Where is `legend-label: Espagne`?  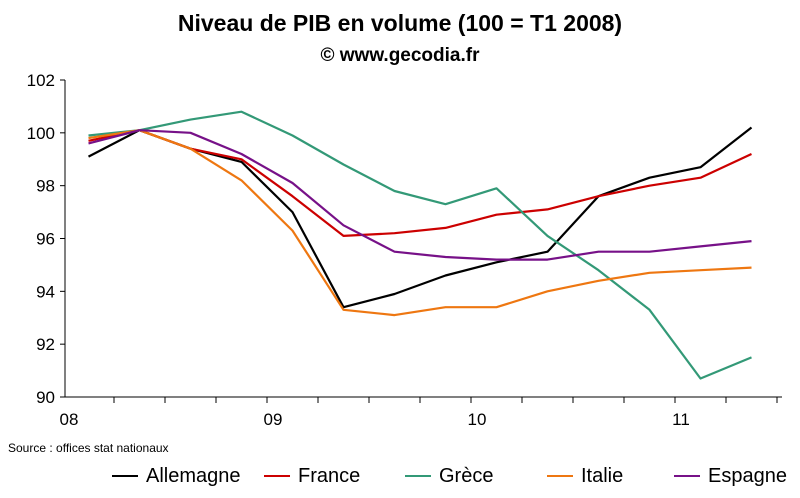
legend-label: Espagne is located at coordinates (747, 475).